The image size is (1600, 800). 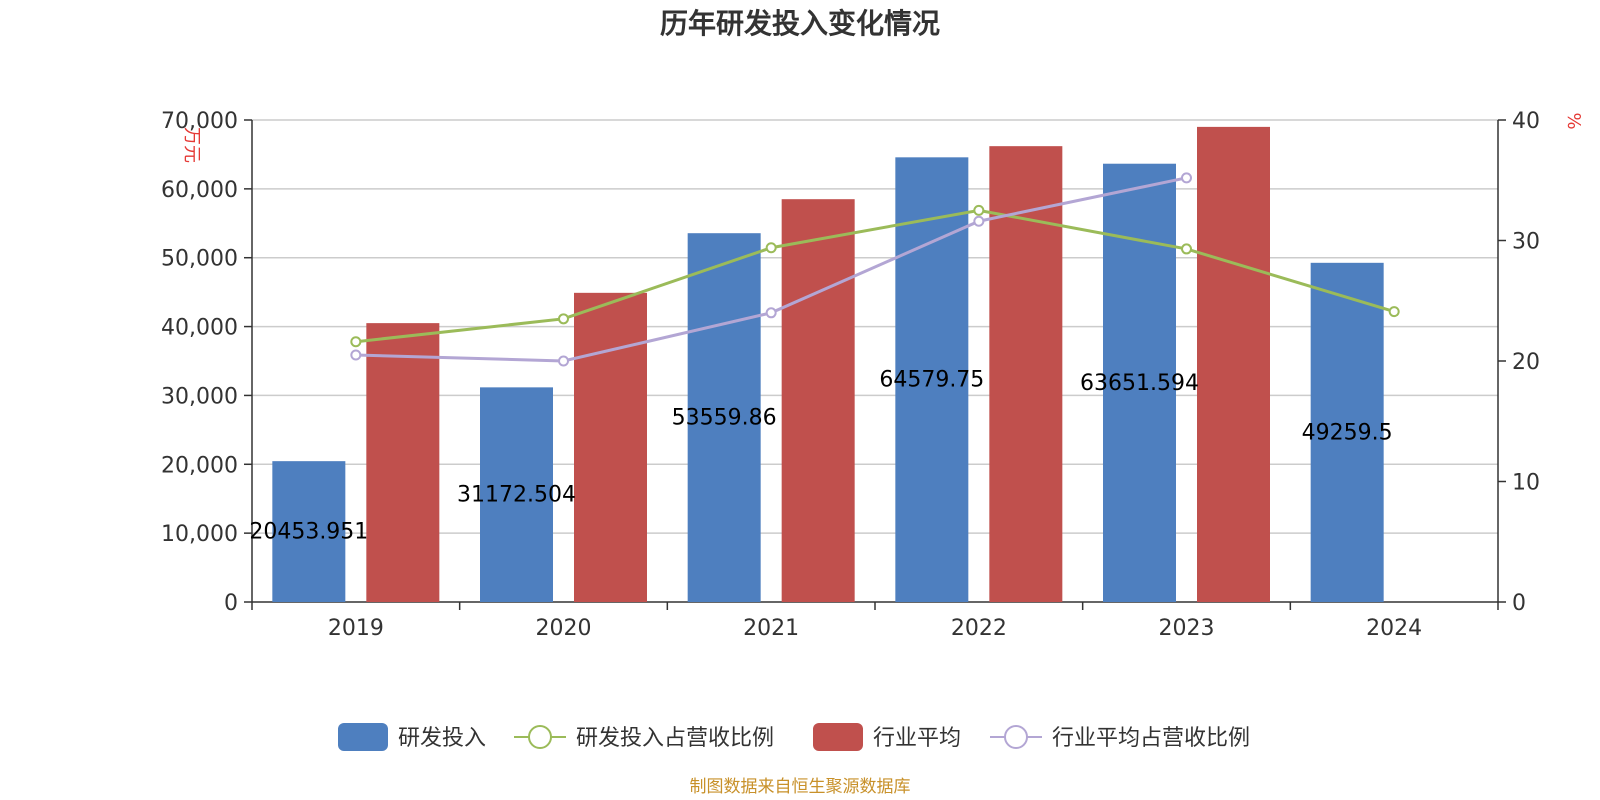 What do you see at coordinates (931, 380) in the screenshot?
I see `data-label: 64579.75` at bounding box center [931, 380].